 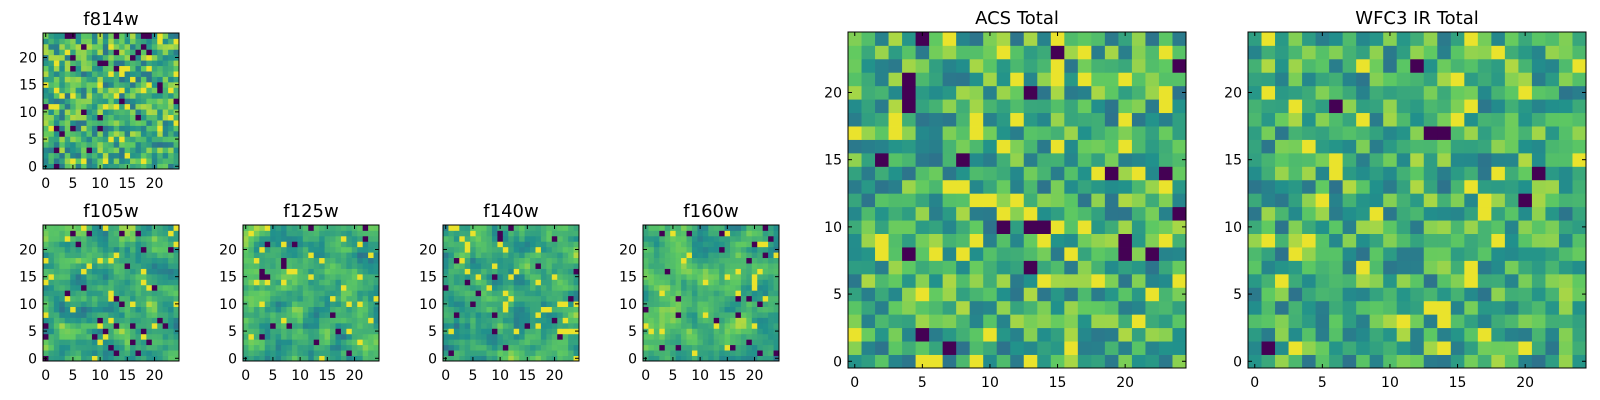 I want to click on heatmap-cells, so click(x=511, y=293).